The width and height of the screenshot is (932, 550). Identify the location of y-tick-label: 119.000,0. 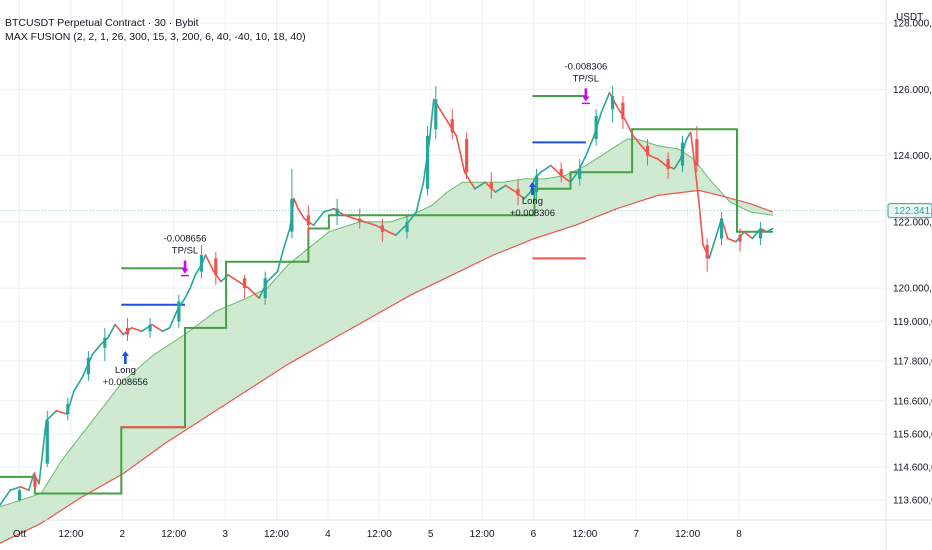
(912, 322).